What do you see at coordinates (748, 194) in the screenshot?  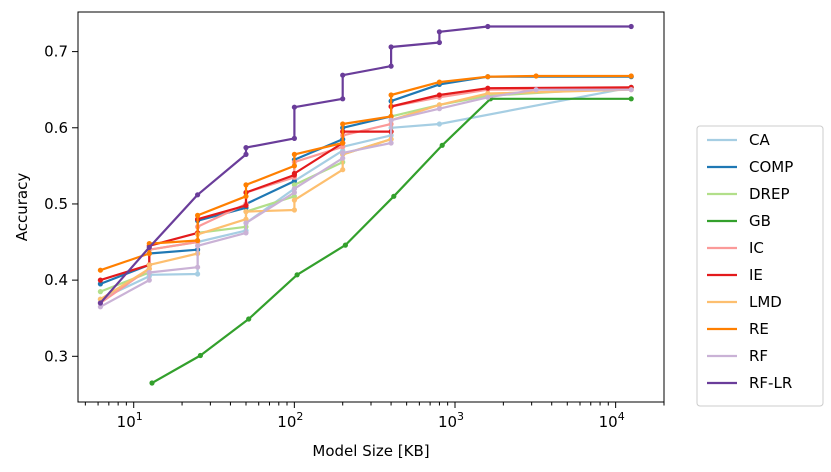 I see `legend-entry: DREP` at bounding box center [748, 194].